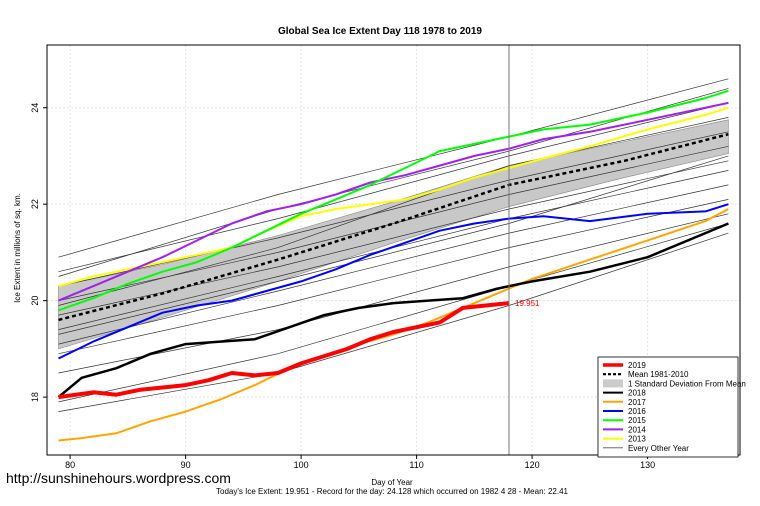 This screenshot has width=760, height=506. I want to click on legend-label: 2019, so click(637, 365).